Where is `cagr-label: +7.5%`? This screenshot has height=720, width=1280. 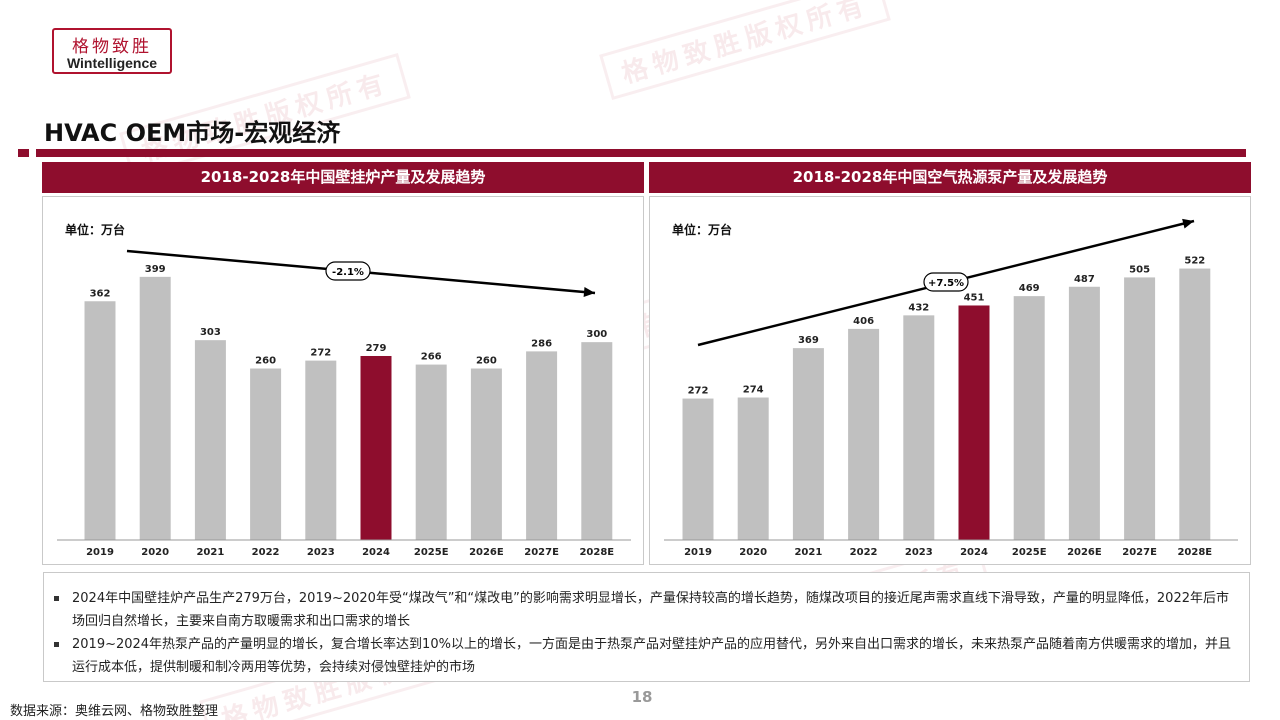
cagr-label: +7.5% is located at coordinates (946, 283).